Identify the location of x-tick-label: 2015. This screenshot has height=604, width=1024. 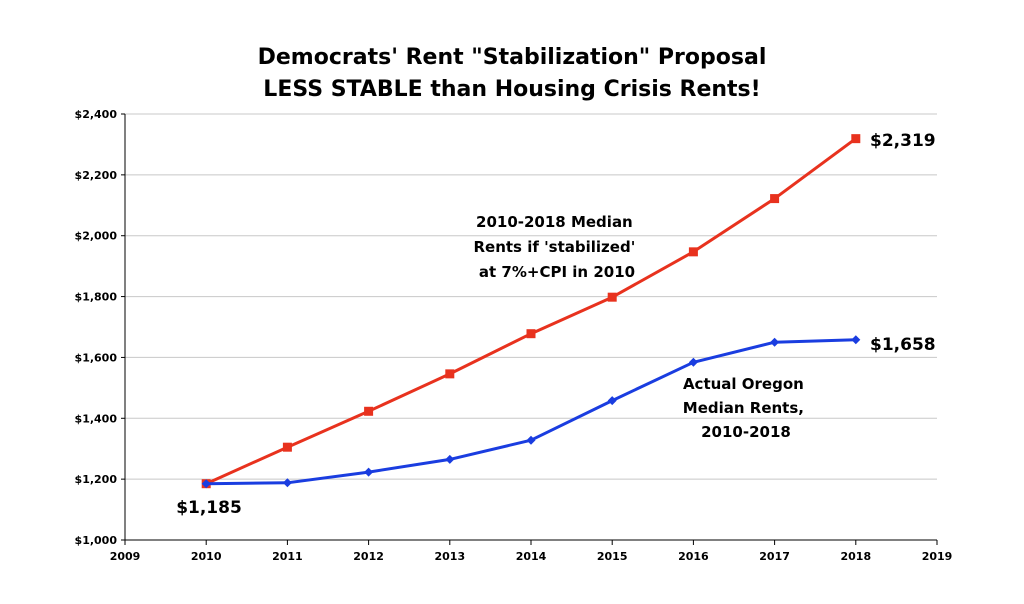
(612, 556).